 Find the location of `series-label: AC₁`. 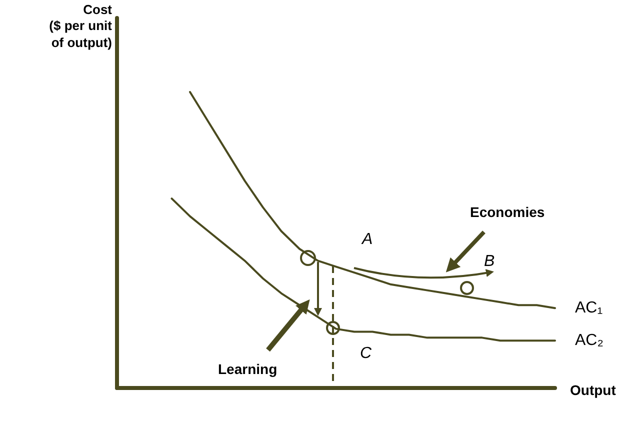

series-label: AC₁ is located at coordinates (589, 308).